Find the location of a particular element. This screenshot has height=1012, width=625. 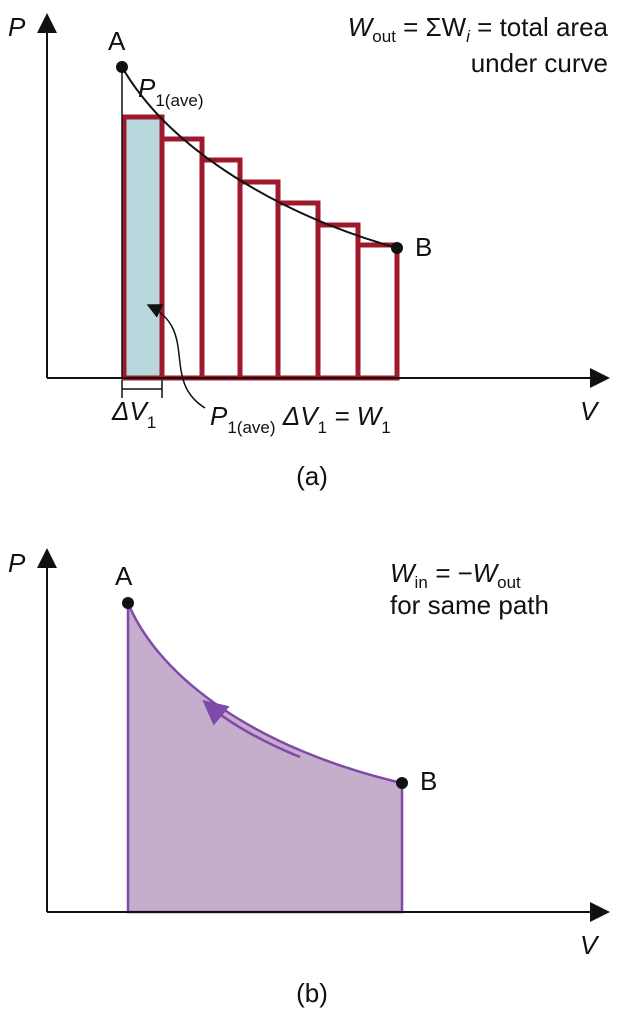

dv-sub: 1 is located at coordinates (151, 422).